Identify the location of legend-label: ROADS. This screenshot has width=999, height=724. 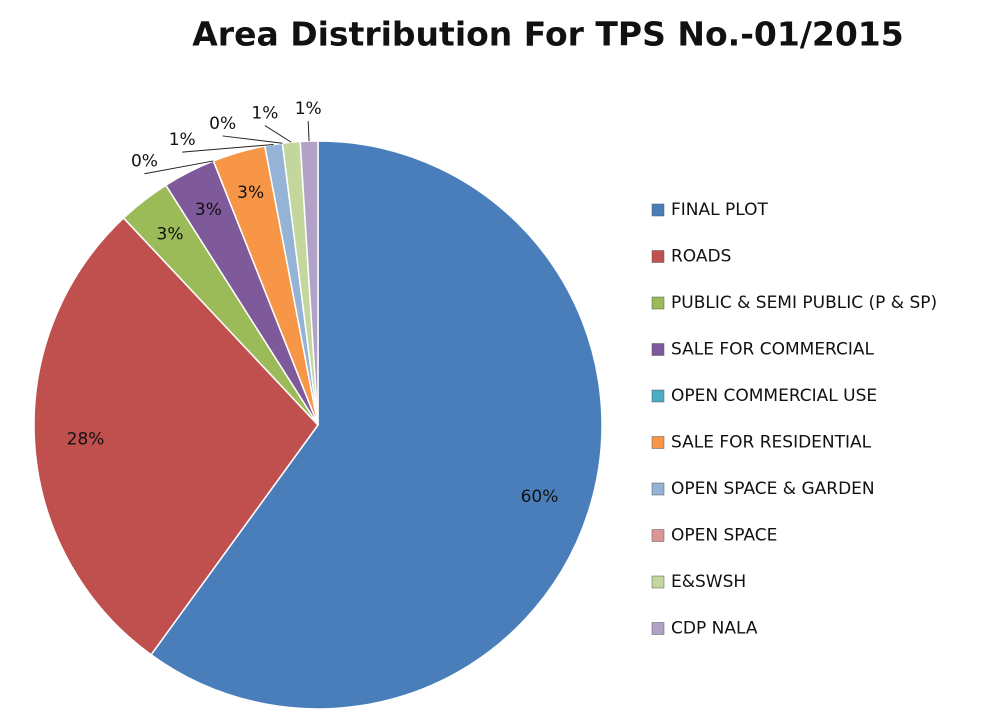
(701, 257).